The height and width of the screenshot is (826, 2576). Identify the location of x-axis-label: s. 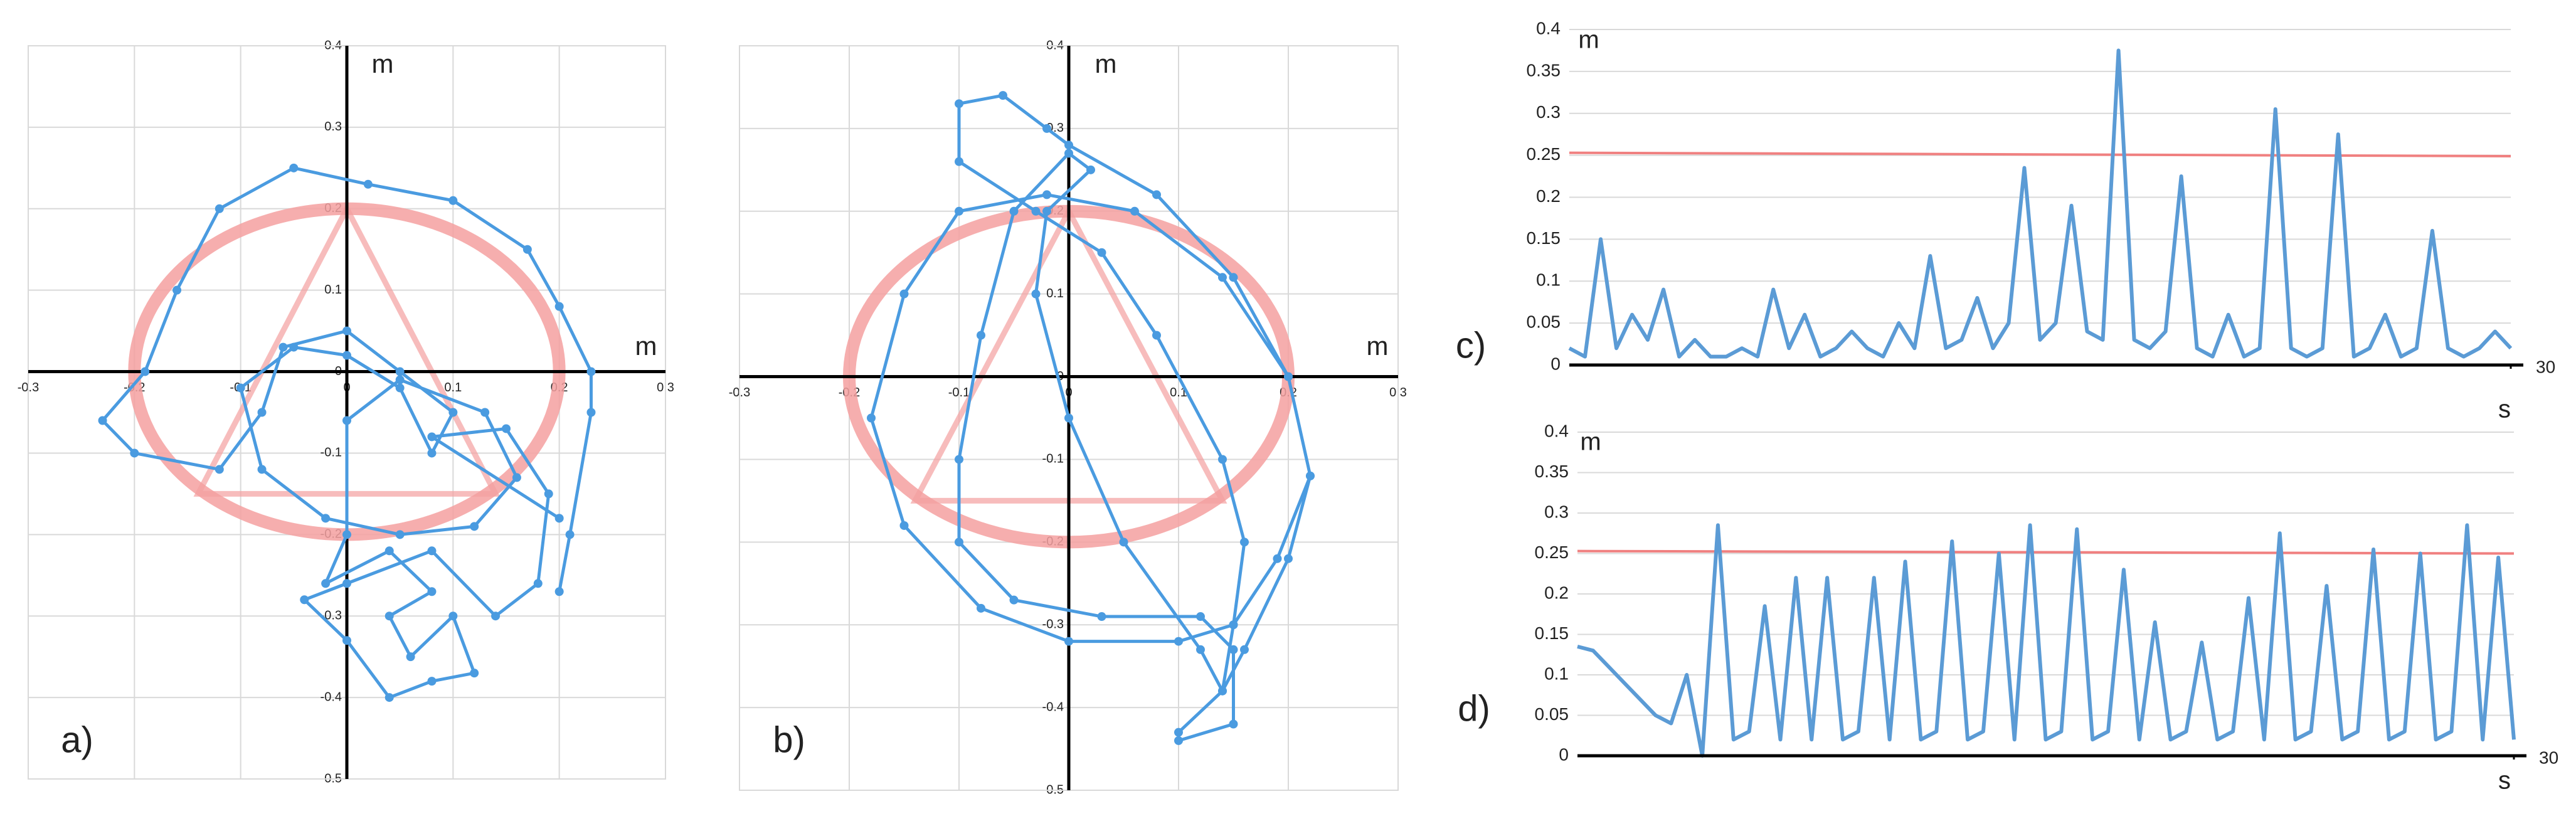
(2504, 409).